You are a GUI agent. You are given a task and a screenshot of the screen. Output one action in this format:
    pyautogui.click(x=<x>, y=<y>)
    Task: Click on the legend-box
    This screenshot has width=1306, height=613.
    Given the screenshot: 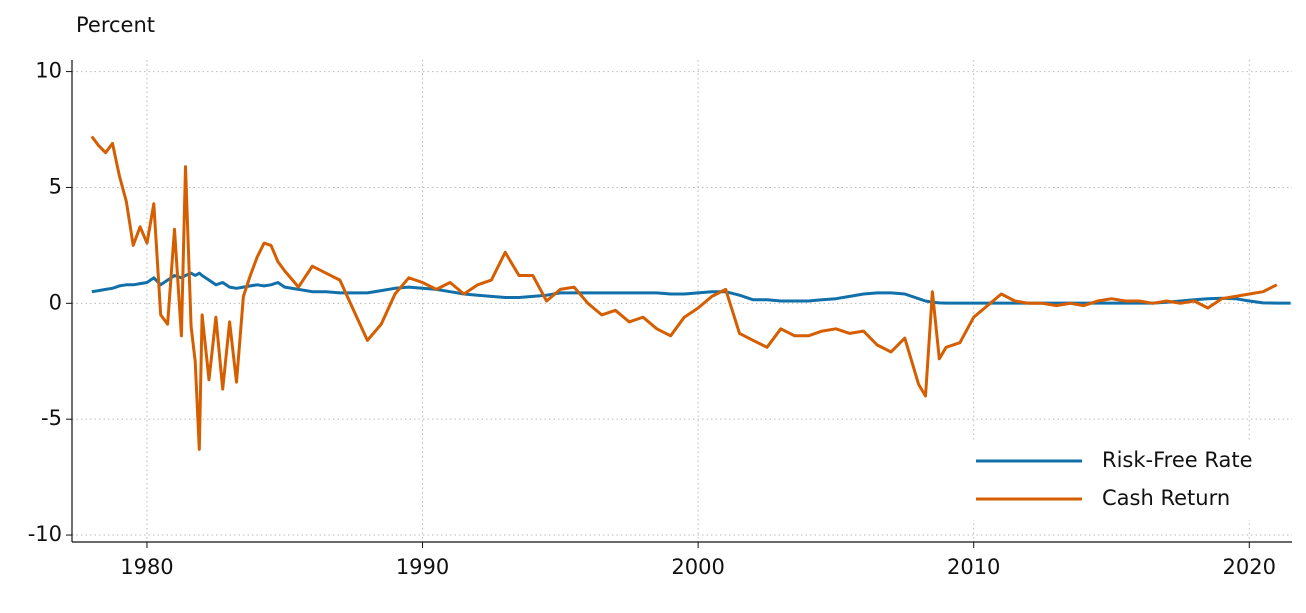 What is the action you would take?
    pyautogui.click(x=1124, y=480)
    